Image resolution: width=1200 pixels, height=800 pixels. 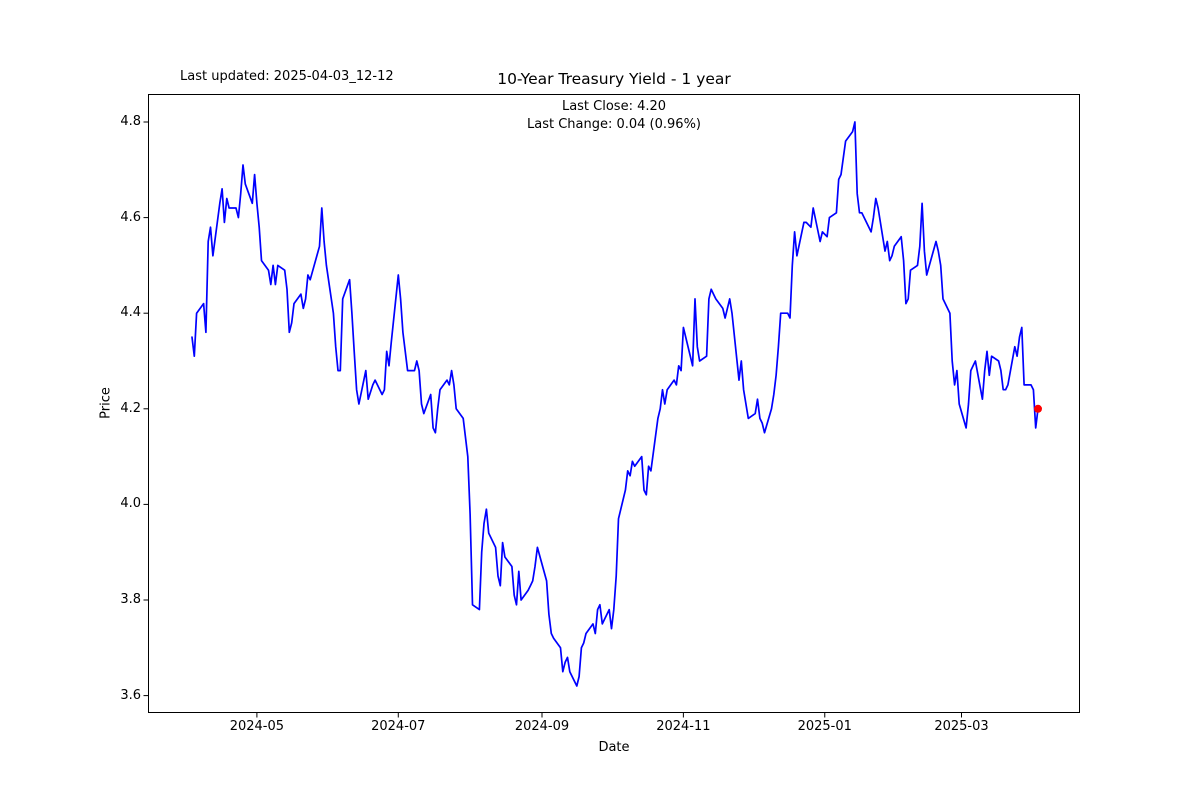 What do you see at coordinates (130, 313) in the screenshot?
I see `y-tick-label: 4.4` at bounding box center [130, 313].